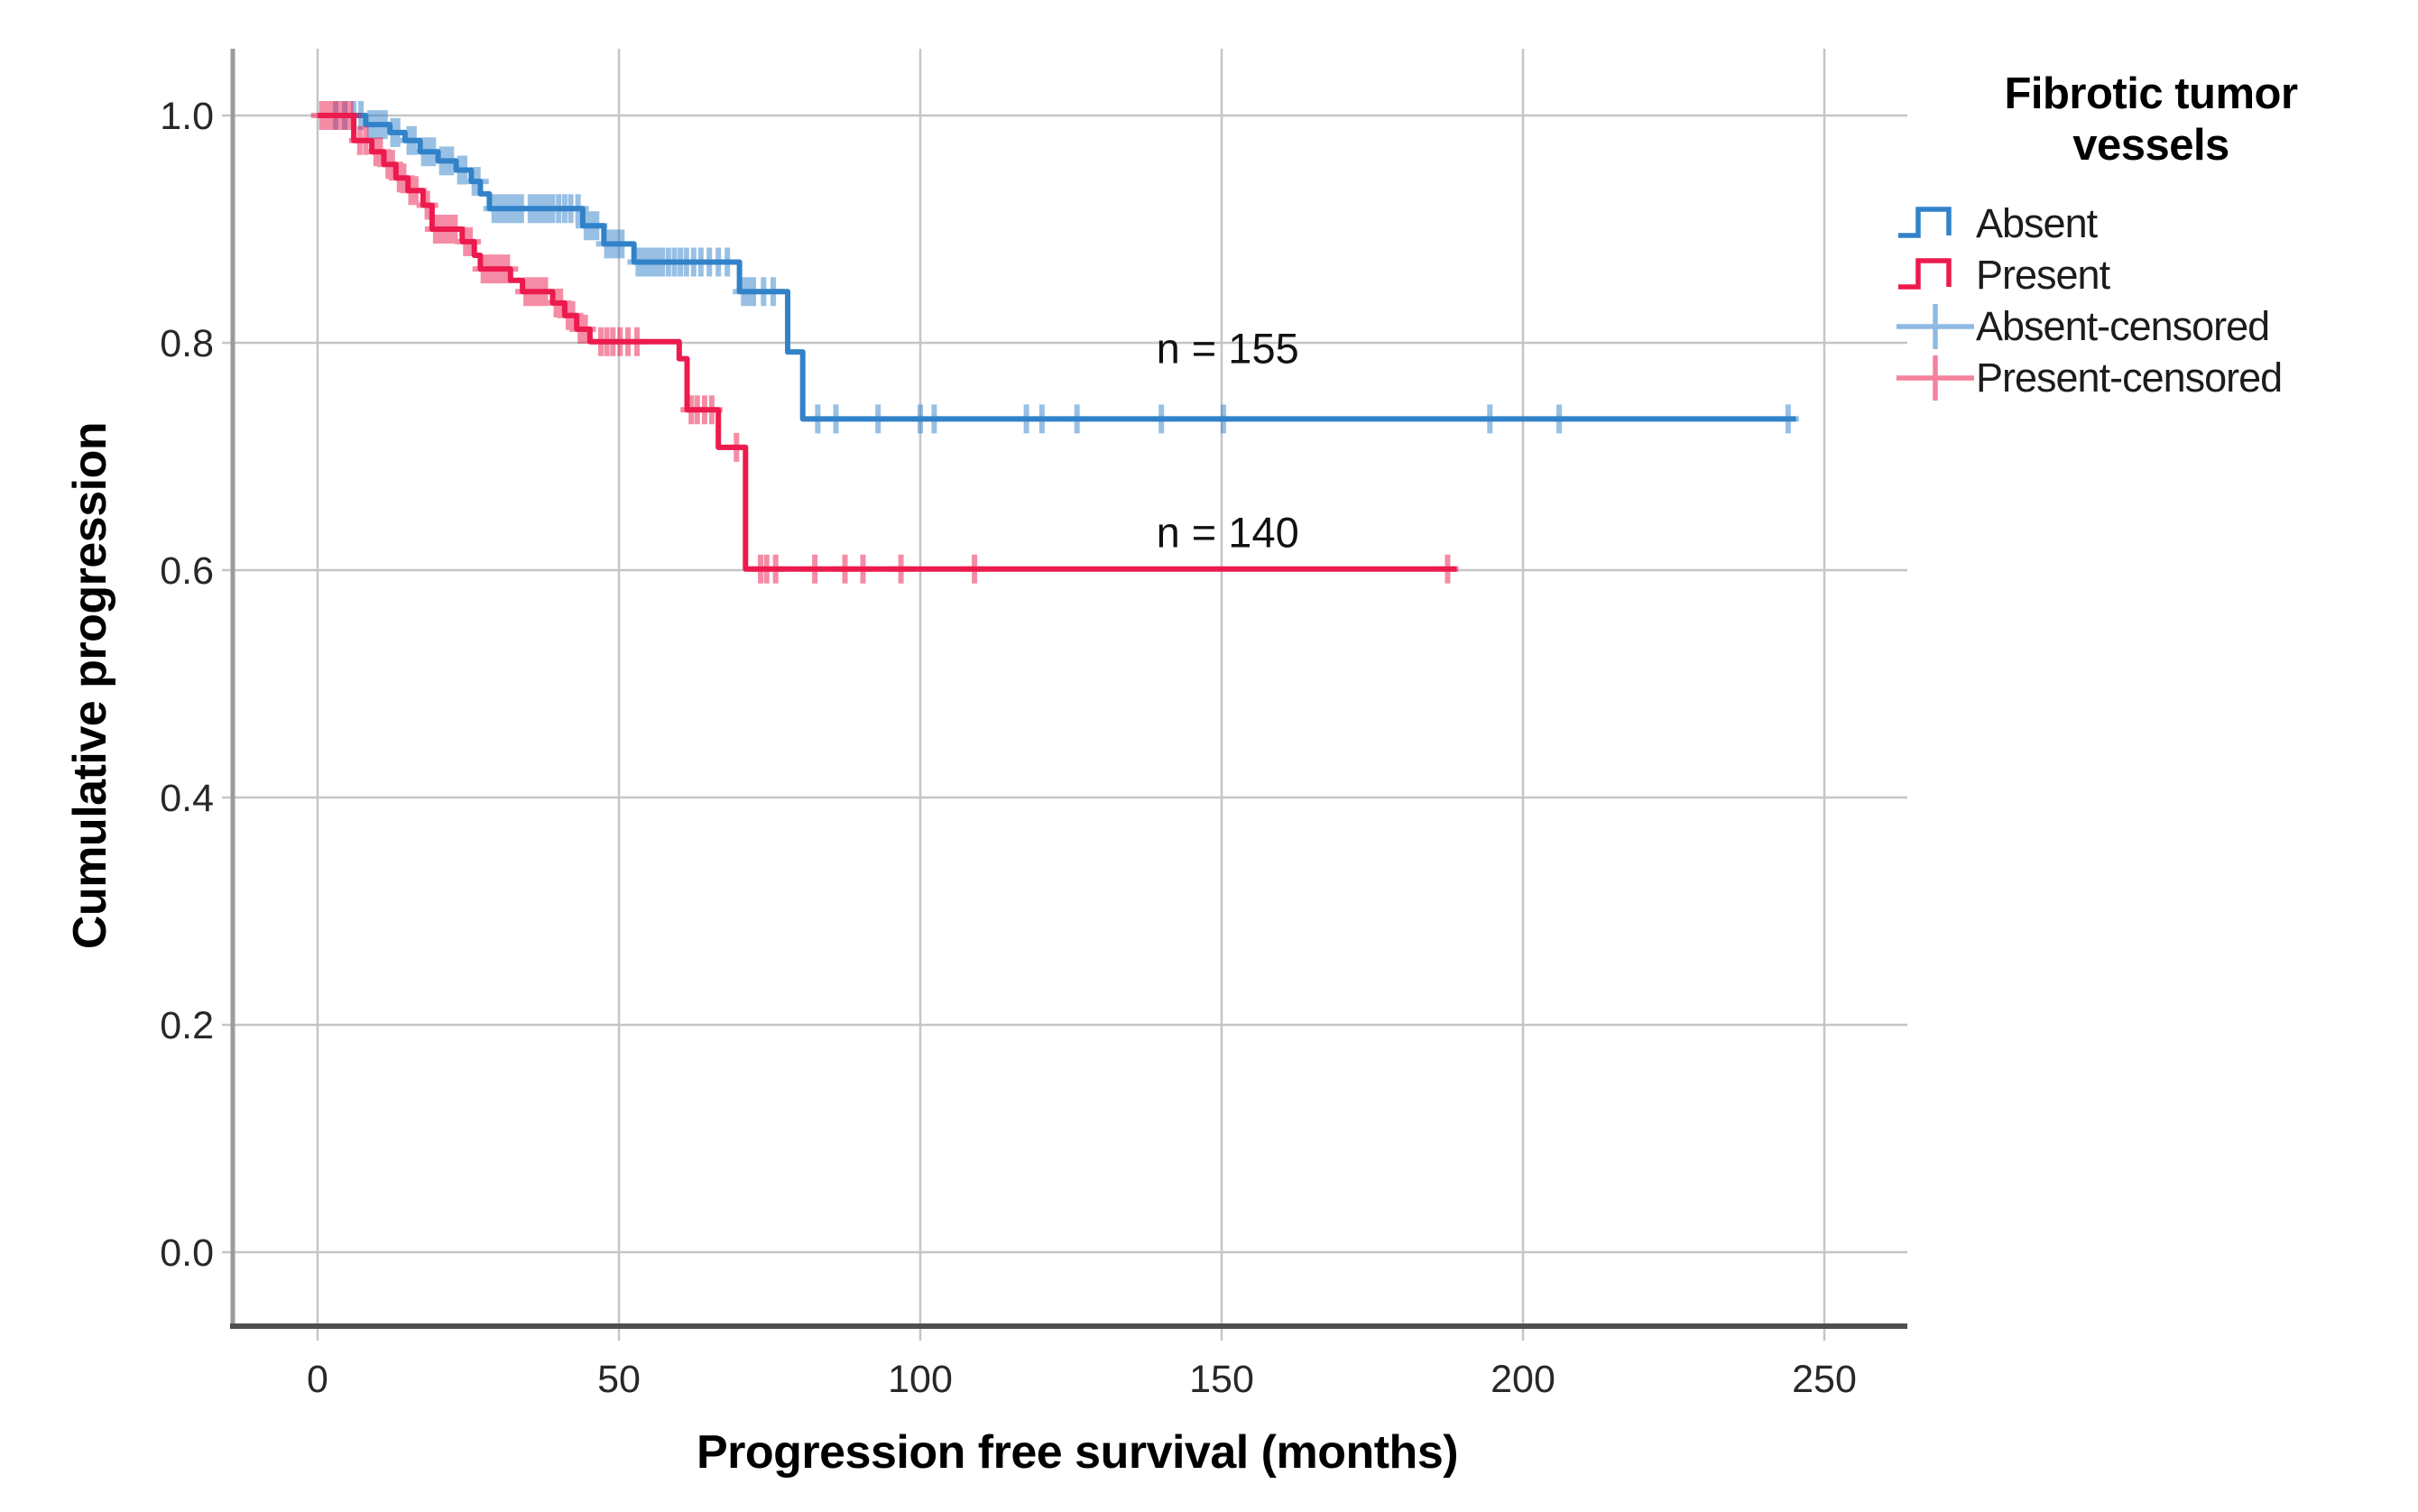 The image size is (2418, 1512). I want to click on x-tick-label: 0, so click(317, 1379).